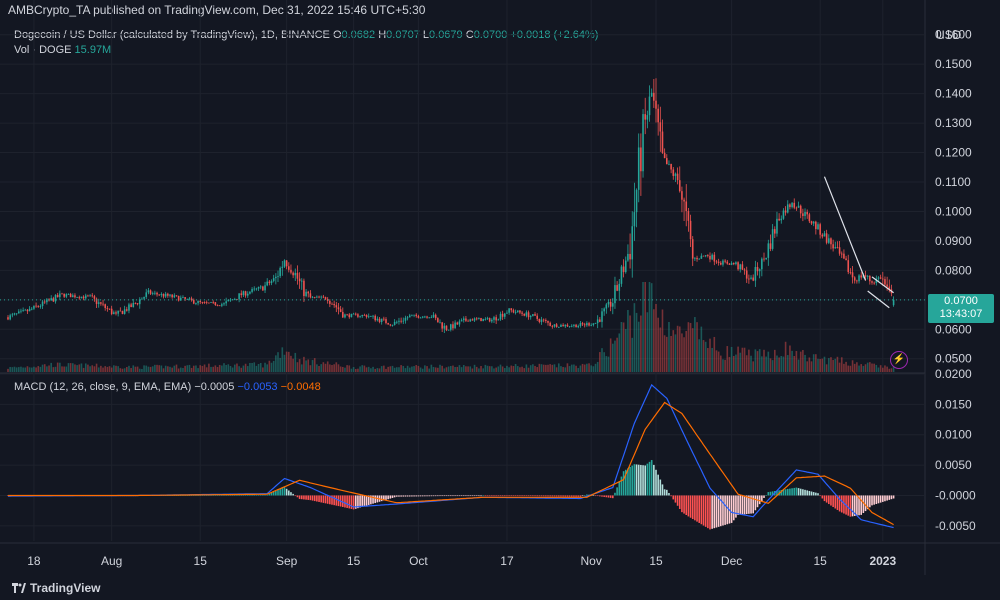  I want to click on lightning-icon: ⚡, so click(899, 360).